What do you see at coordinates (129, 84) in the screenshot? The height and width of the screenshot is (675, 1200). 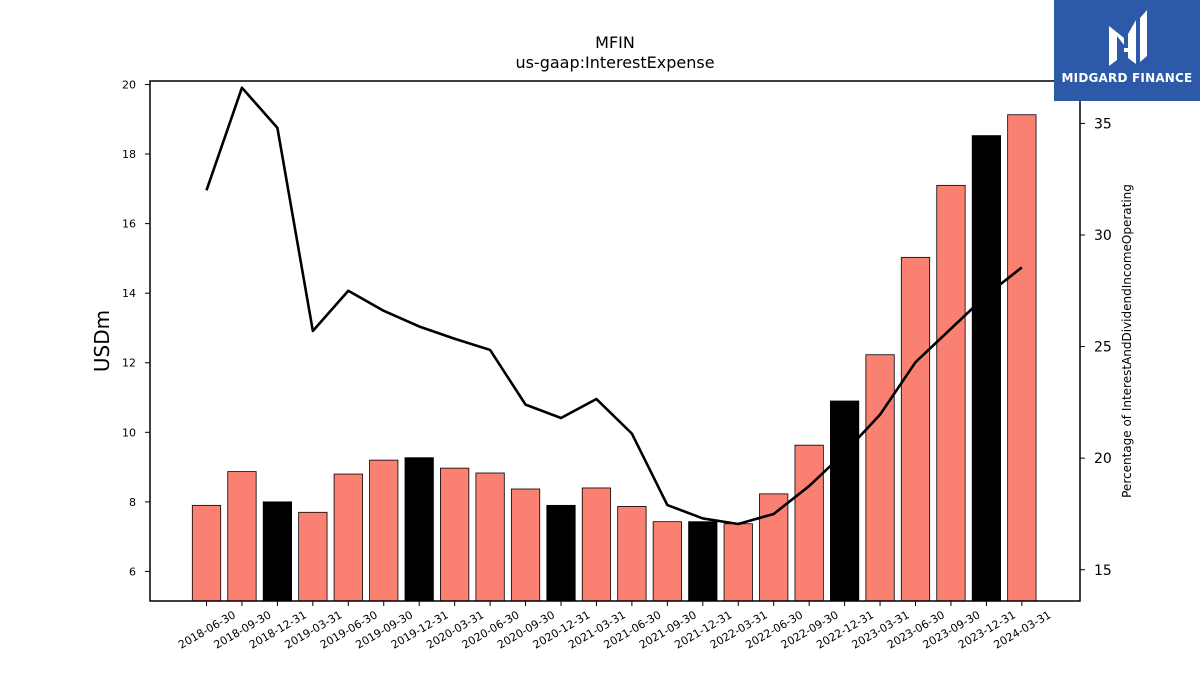 I see `y-tick-label: 20` at bounding box center [129, 84].